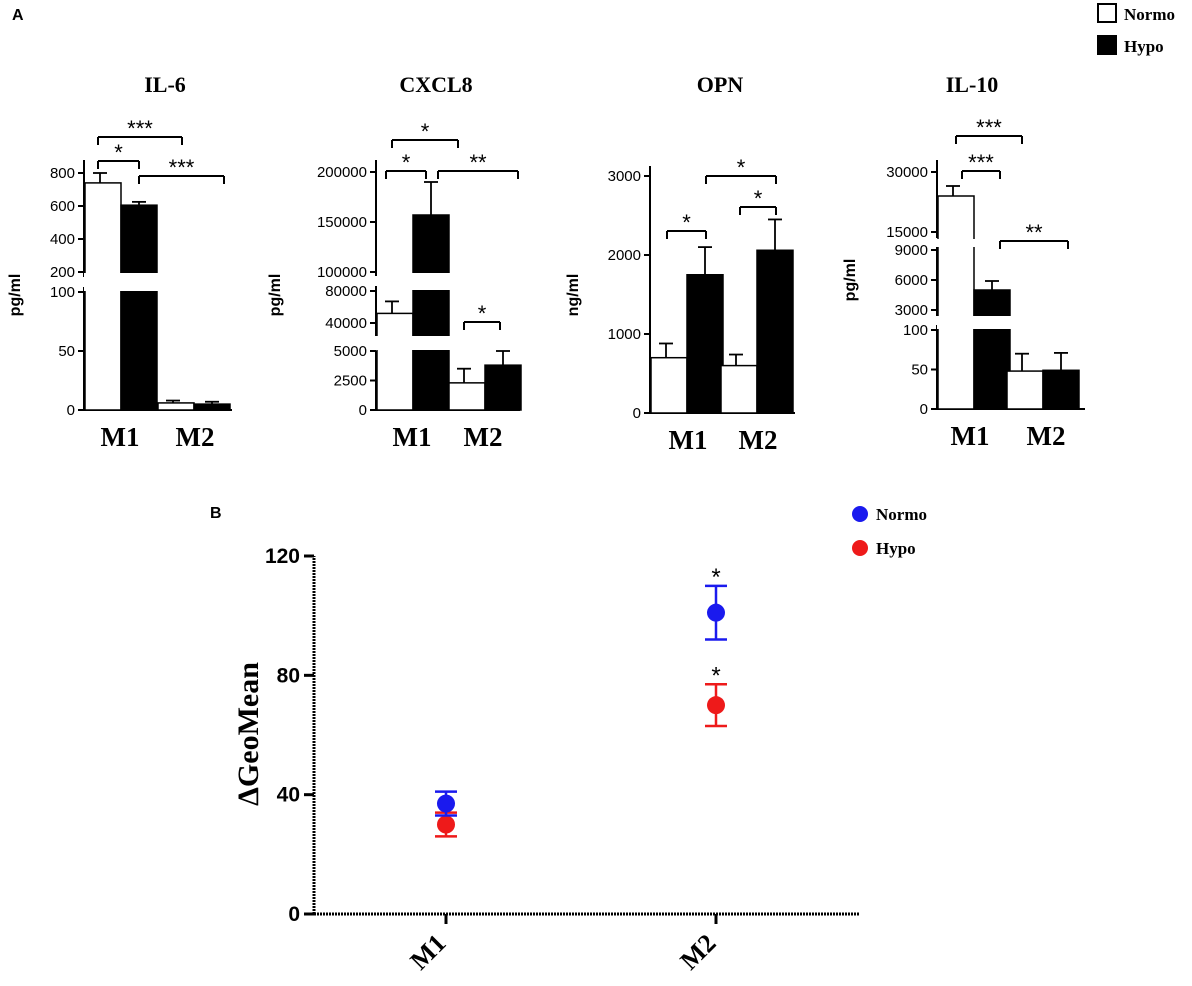  I want to click on cxcl8-ylabel: pg/ml, so click(275, 295).